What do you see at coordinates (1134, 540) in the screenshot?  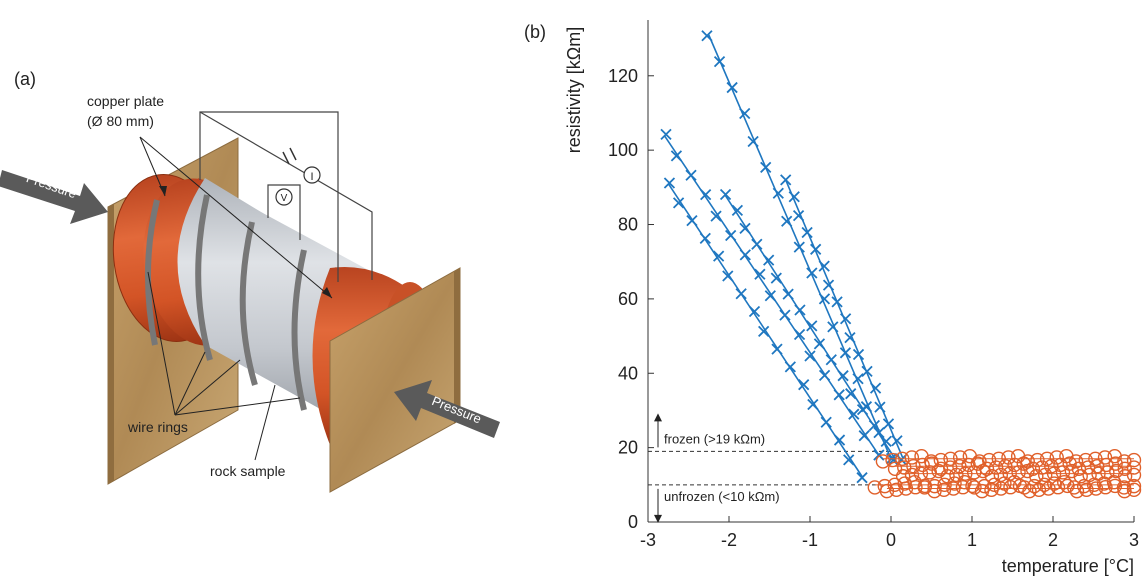 I see `x-tick-label: 3` at bounding box center [1134, 540].